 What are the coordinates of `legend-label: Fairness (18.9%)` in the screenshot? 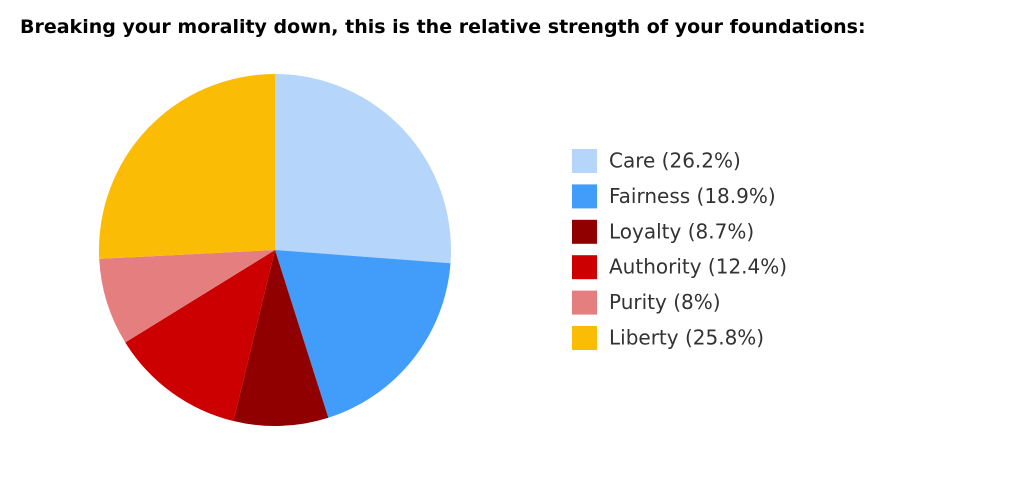 It's located at (692, 196).